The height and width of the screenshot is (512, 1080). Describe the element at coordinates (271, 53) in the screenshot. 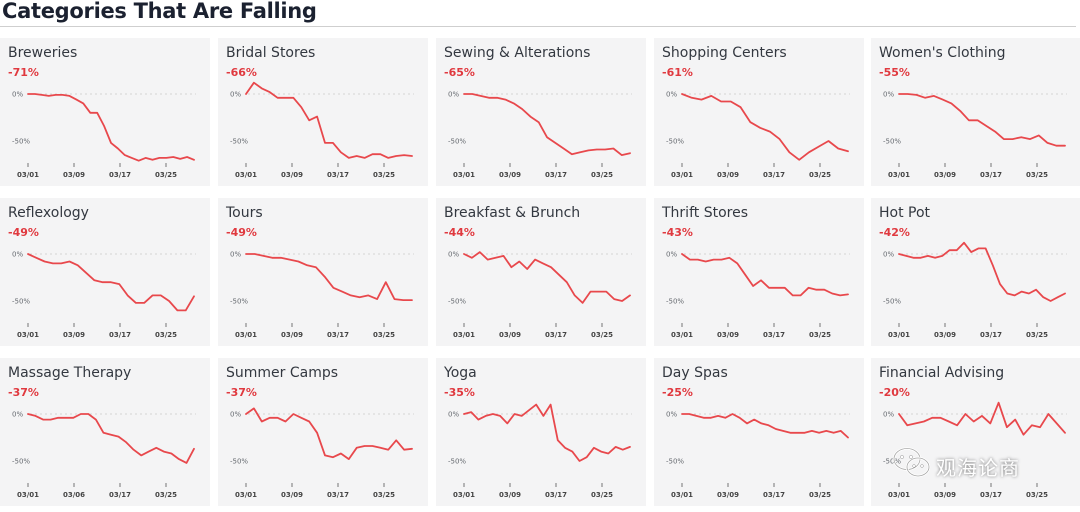

I see `chart-title: Bridal Stores` at that location.